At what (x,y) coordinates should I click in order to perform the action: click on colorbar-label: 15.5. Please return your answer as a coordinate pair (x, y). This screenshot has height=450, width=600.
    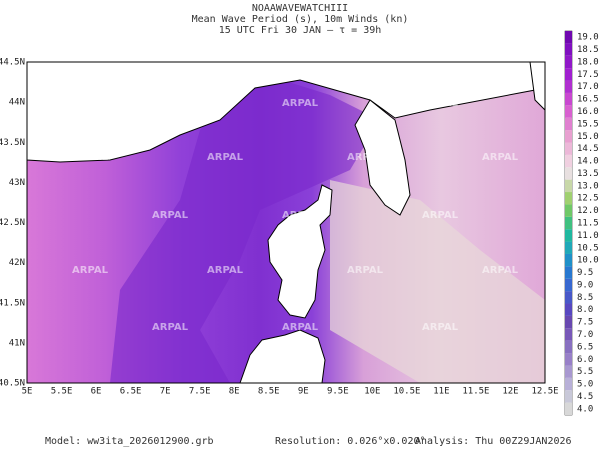
    Looking at the image, I should click on (588, 124).